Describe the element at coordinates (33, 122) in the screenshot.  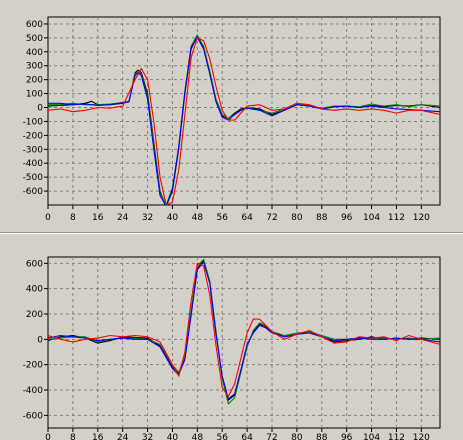
I see `y-tick-label: -100` at that location.